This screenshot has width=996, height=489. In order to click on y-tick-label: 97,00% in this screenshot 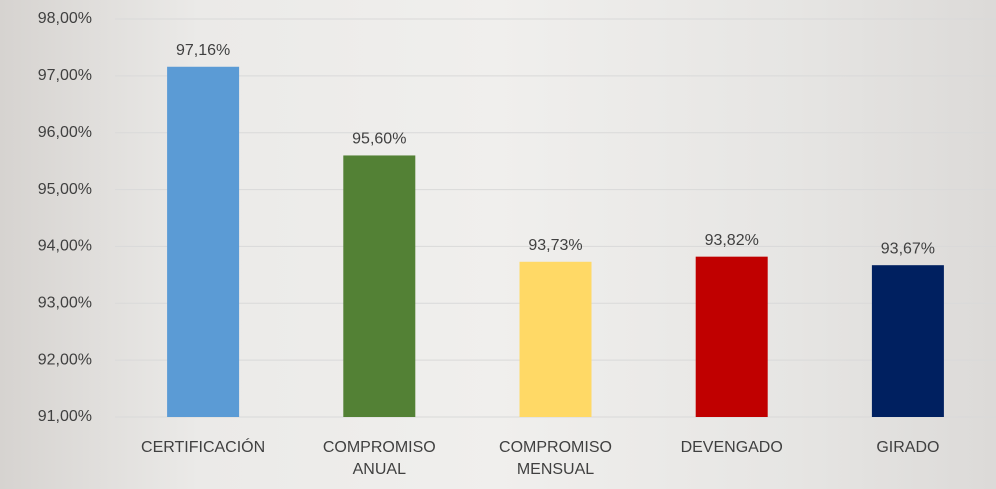, I will do `click(65, 75)`.